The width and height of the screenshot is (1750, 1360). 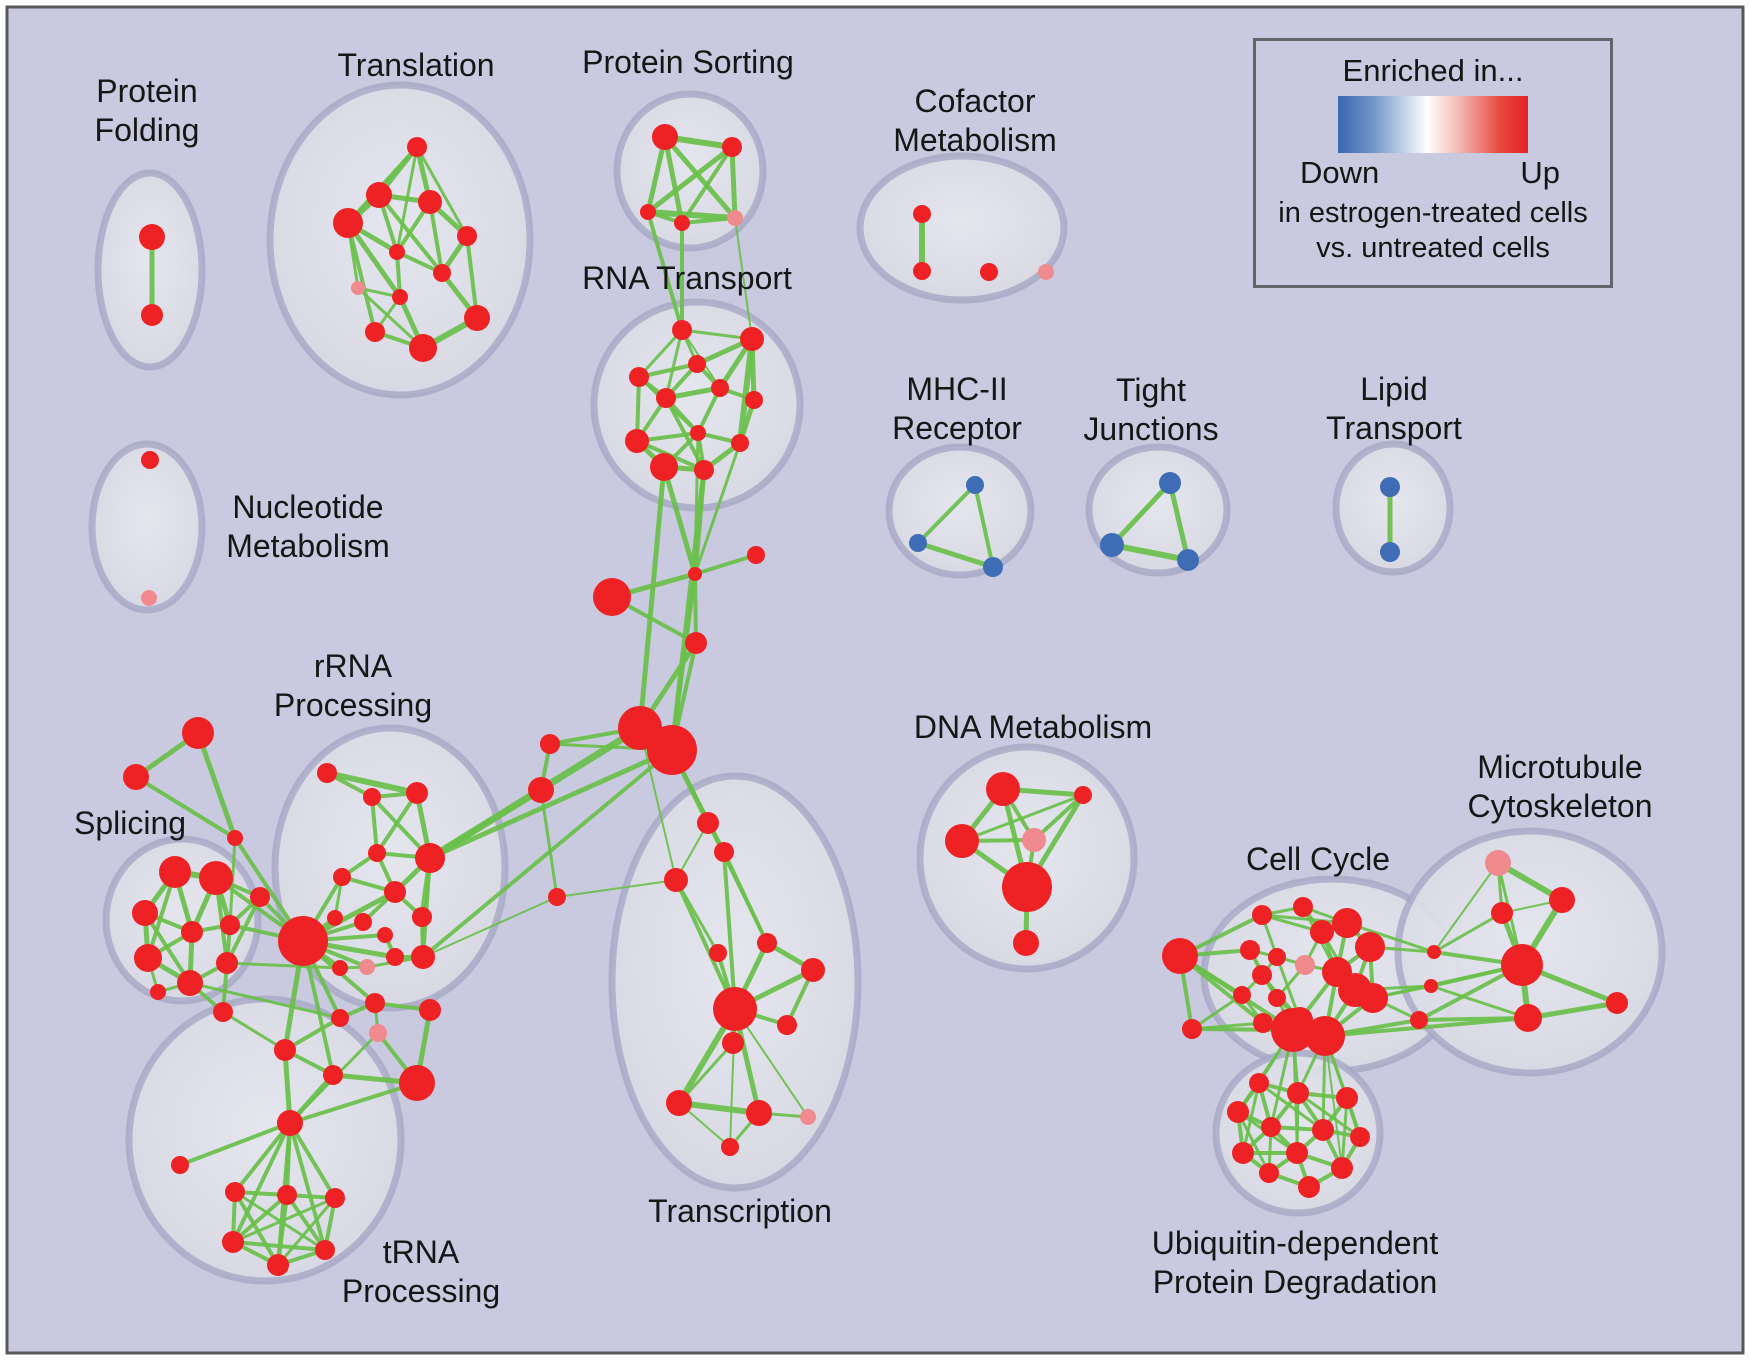 What do you see at coordinates (1259, 1083) in the screenshot?
I see `node-ub1` at bounding box center [1259, 1083].